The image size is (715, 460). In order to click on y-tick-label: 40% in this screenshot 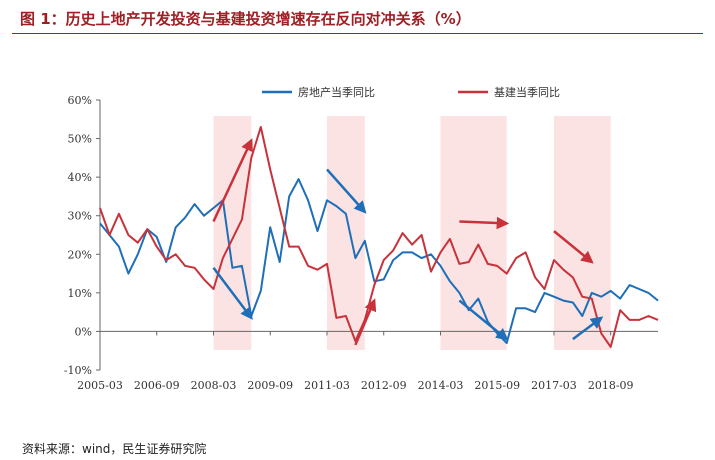, I will do `click(80, 177)`.